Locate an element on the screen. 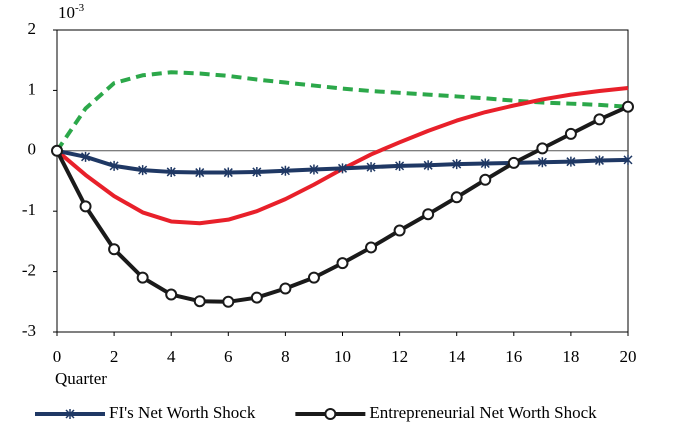 This screenshot has height=425, width=696. multiplier-base: 10 is located at coordinates (66, 12).